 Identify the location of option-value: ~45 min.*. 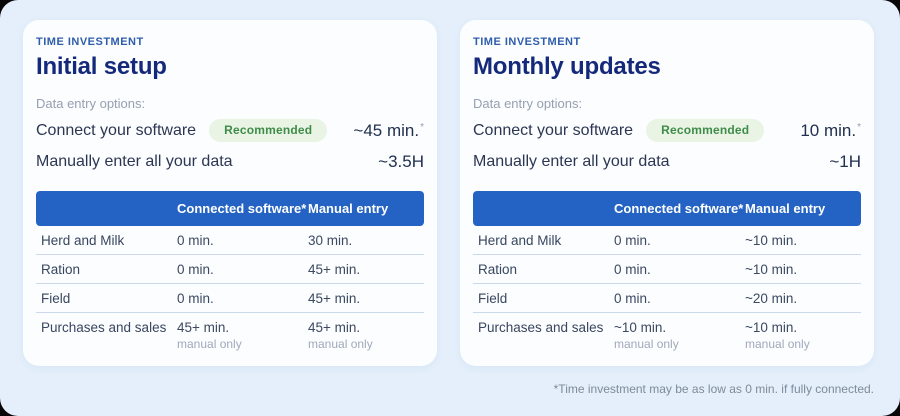
(388, 131).